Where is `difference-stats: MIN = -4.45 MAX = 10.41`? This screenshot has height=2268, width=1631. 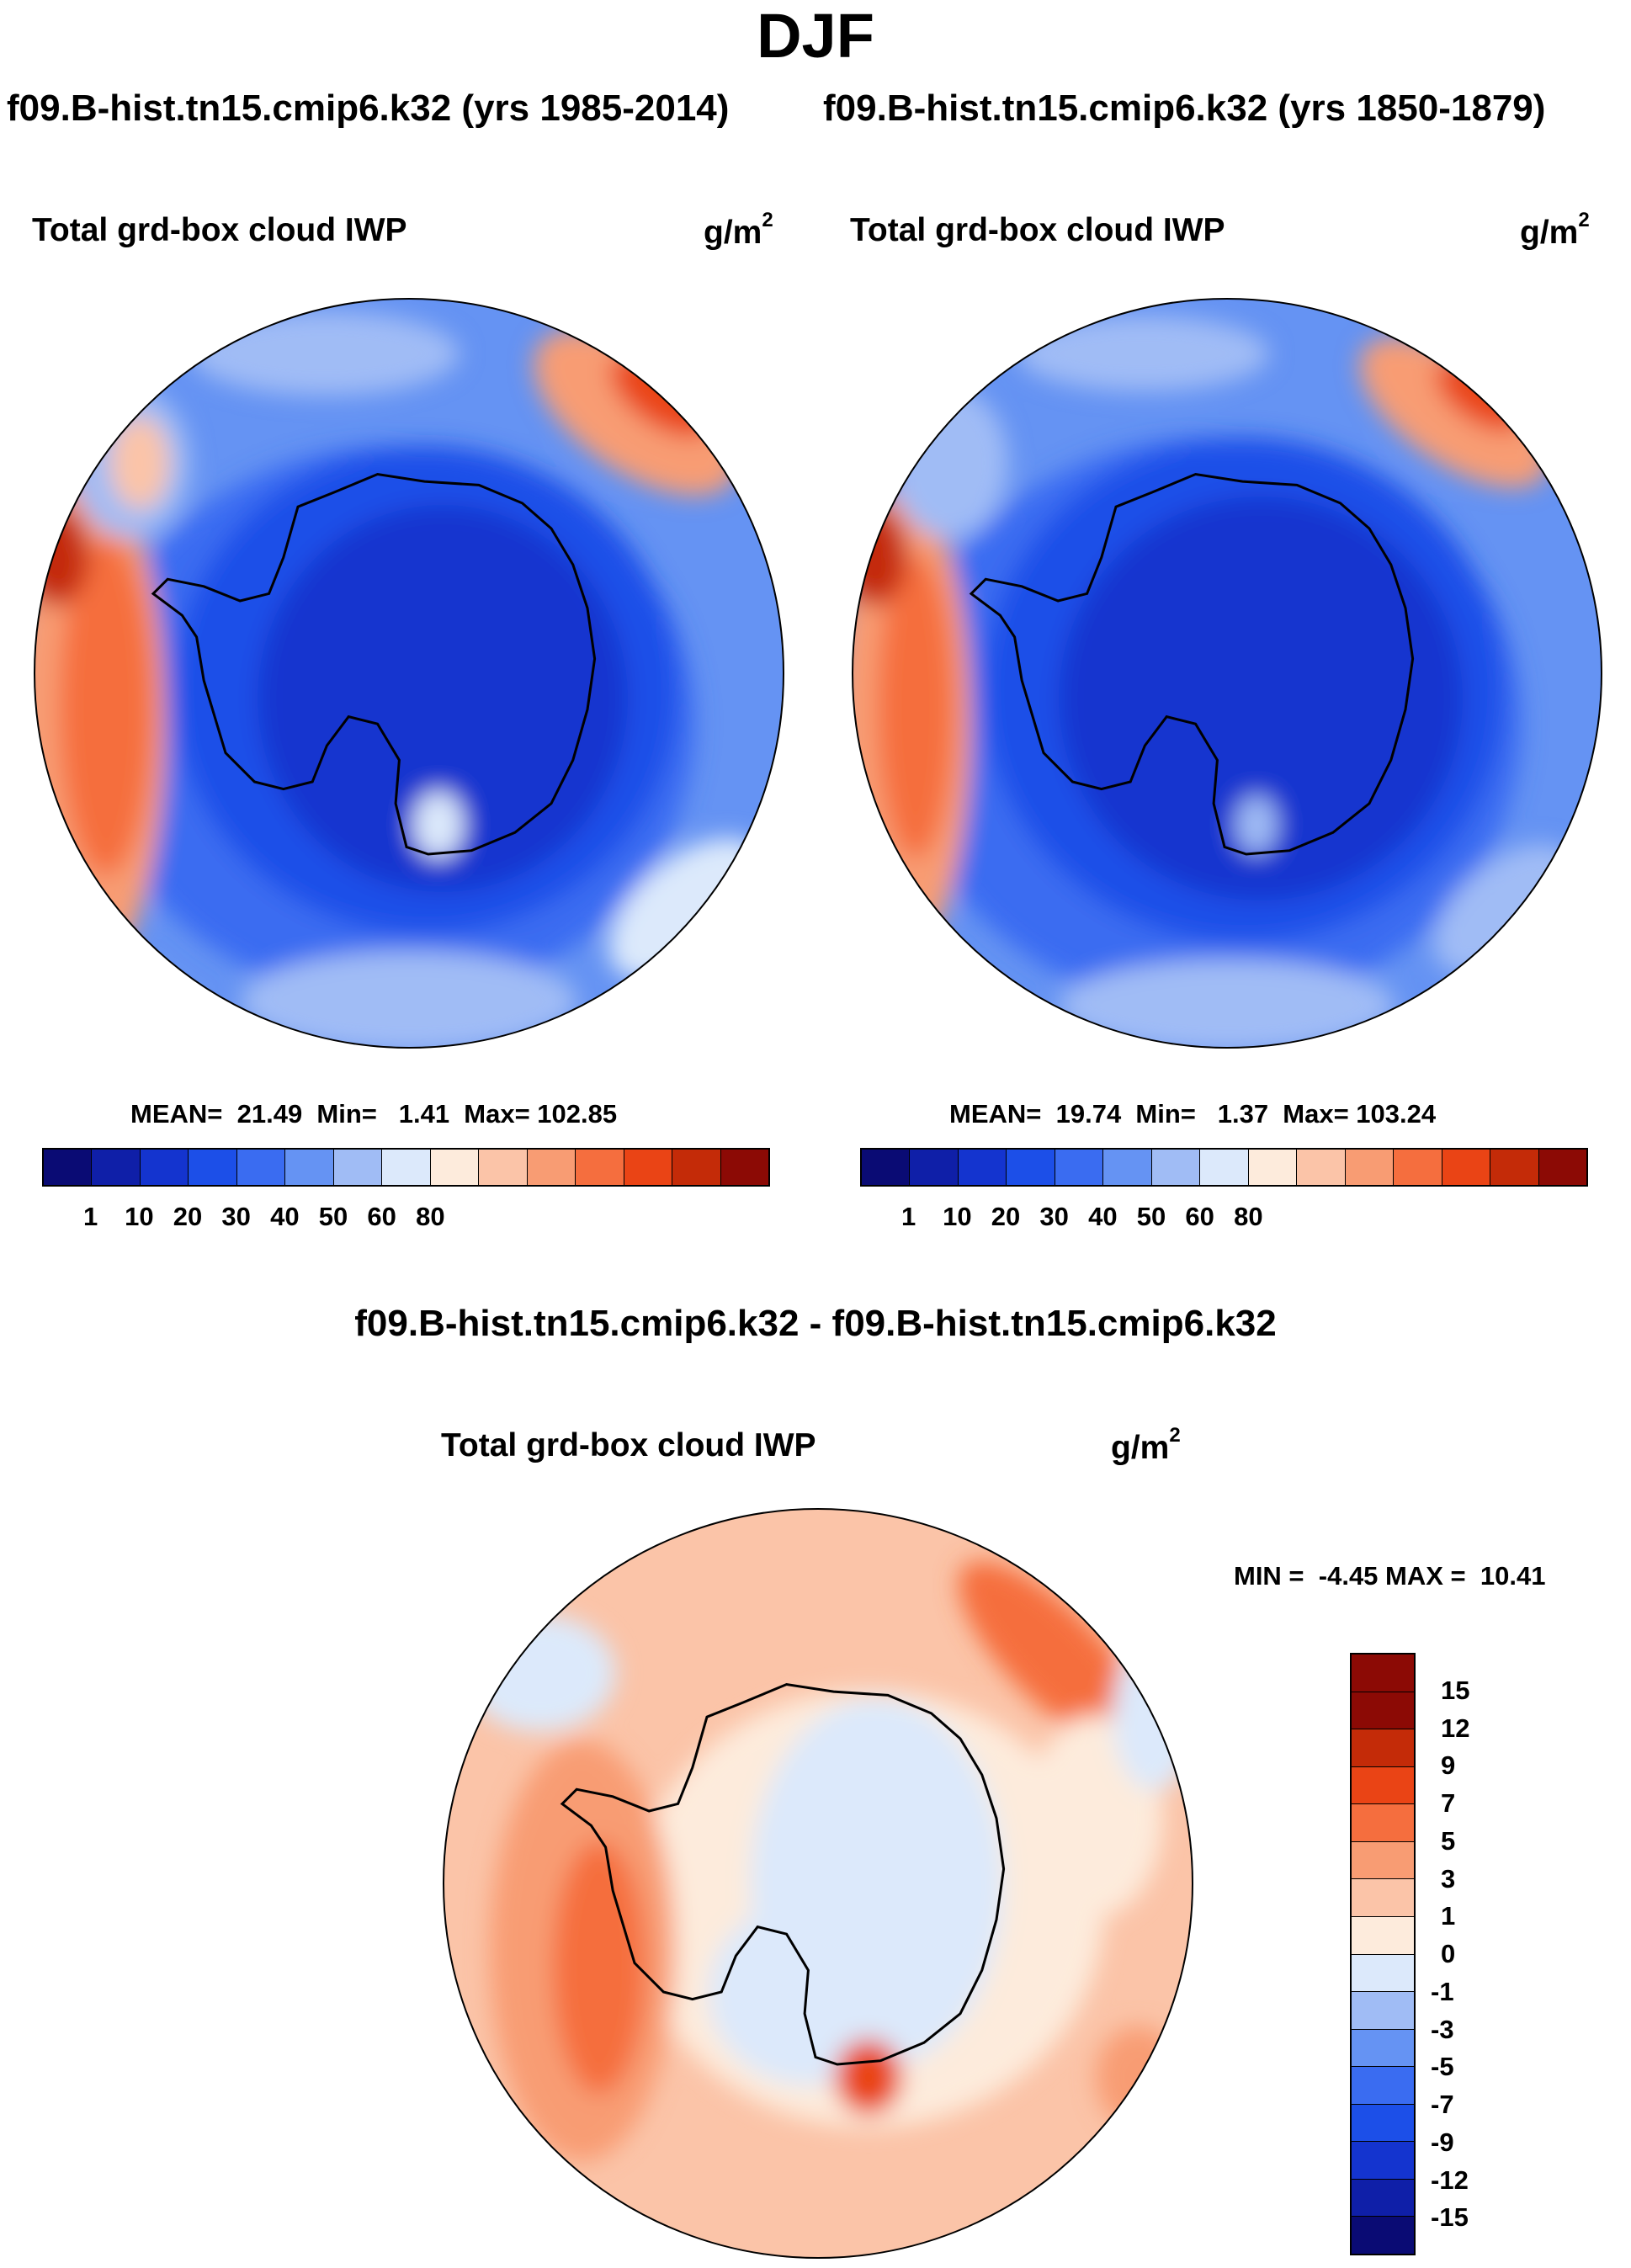
difference-stats: MIN = -4.45 MAX = 10.41 is located at coordinates (1390, 1576).